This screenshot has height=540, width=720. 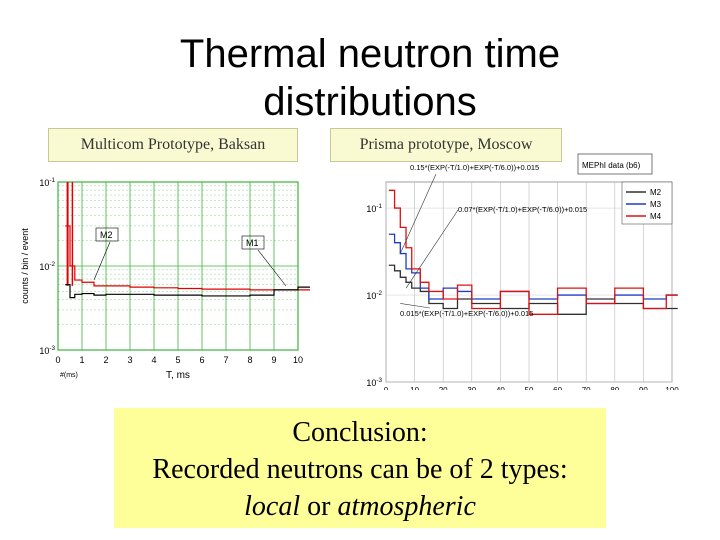 What do you see at coordinates (471, 388) in the screenshot?
I see `right-x-tick-label: 30` at bounding box center [471, 388].